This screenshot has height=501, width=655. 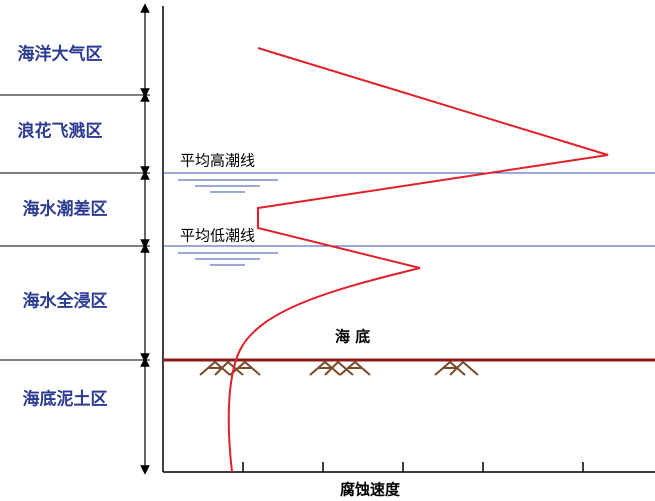 I want to click on zone-label: 海水全浸区, so click(x=65, y=301).